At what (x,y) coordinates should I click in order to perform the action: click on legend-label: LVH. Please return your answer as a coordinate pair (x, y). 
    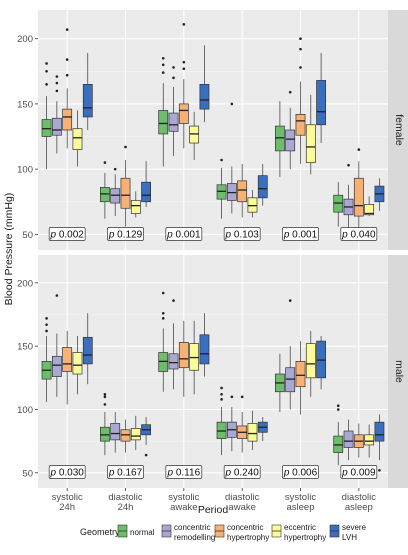
    Looking at the image, I should click on (349, 537).